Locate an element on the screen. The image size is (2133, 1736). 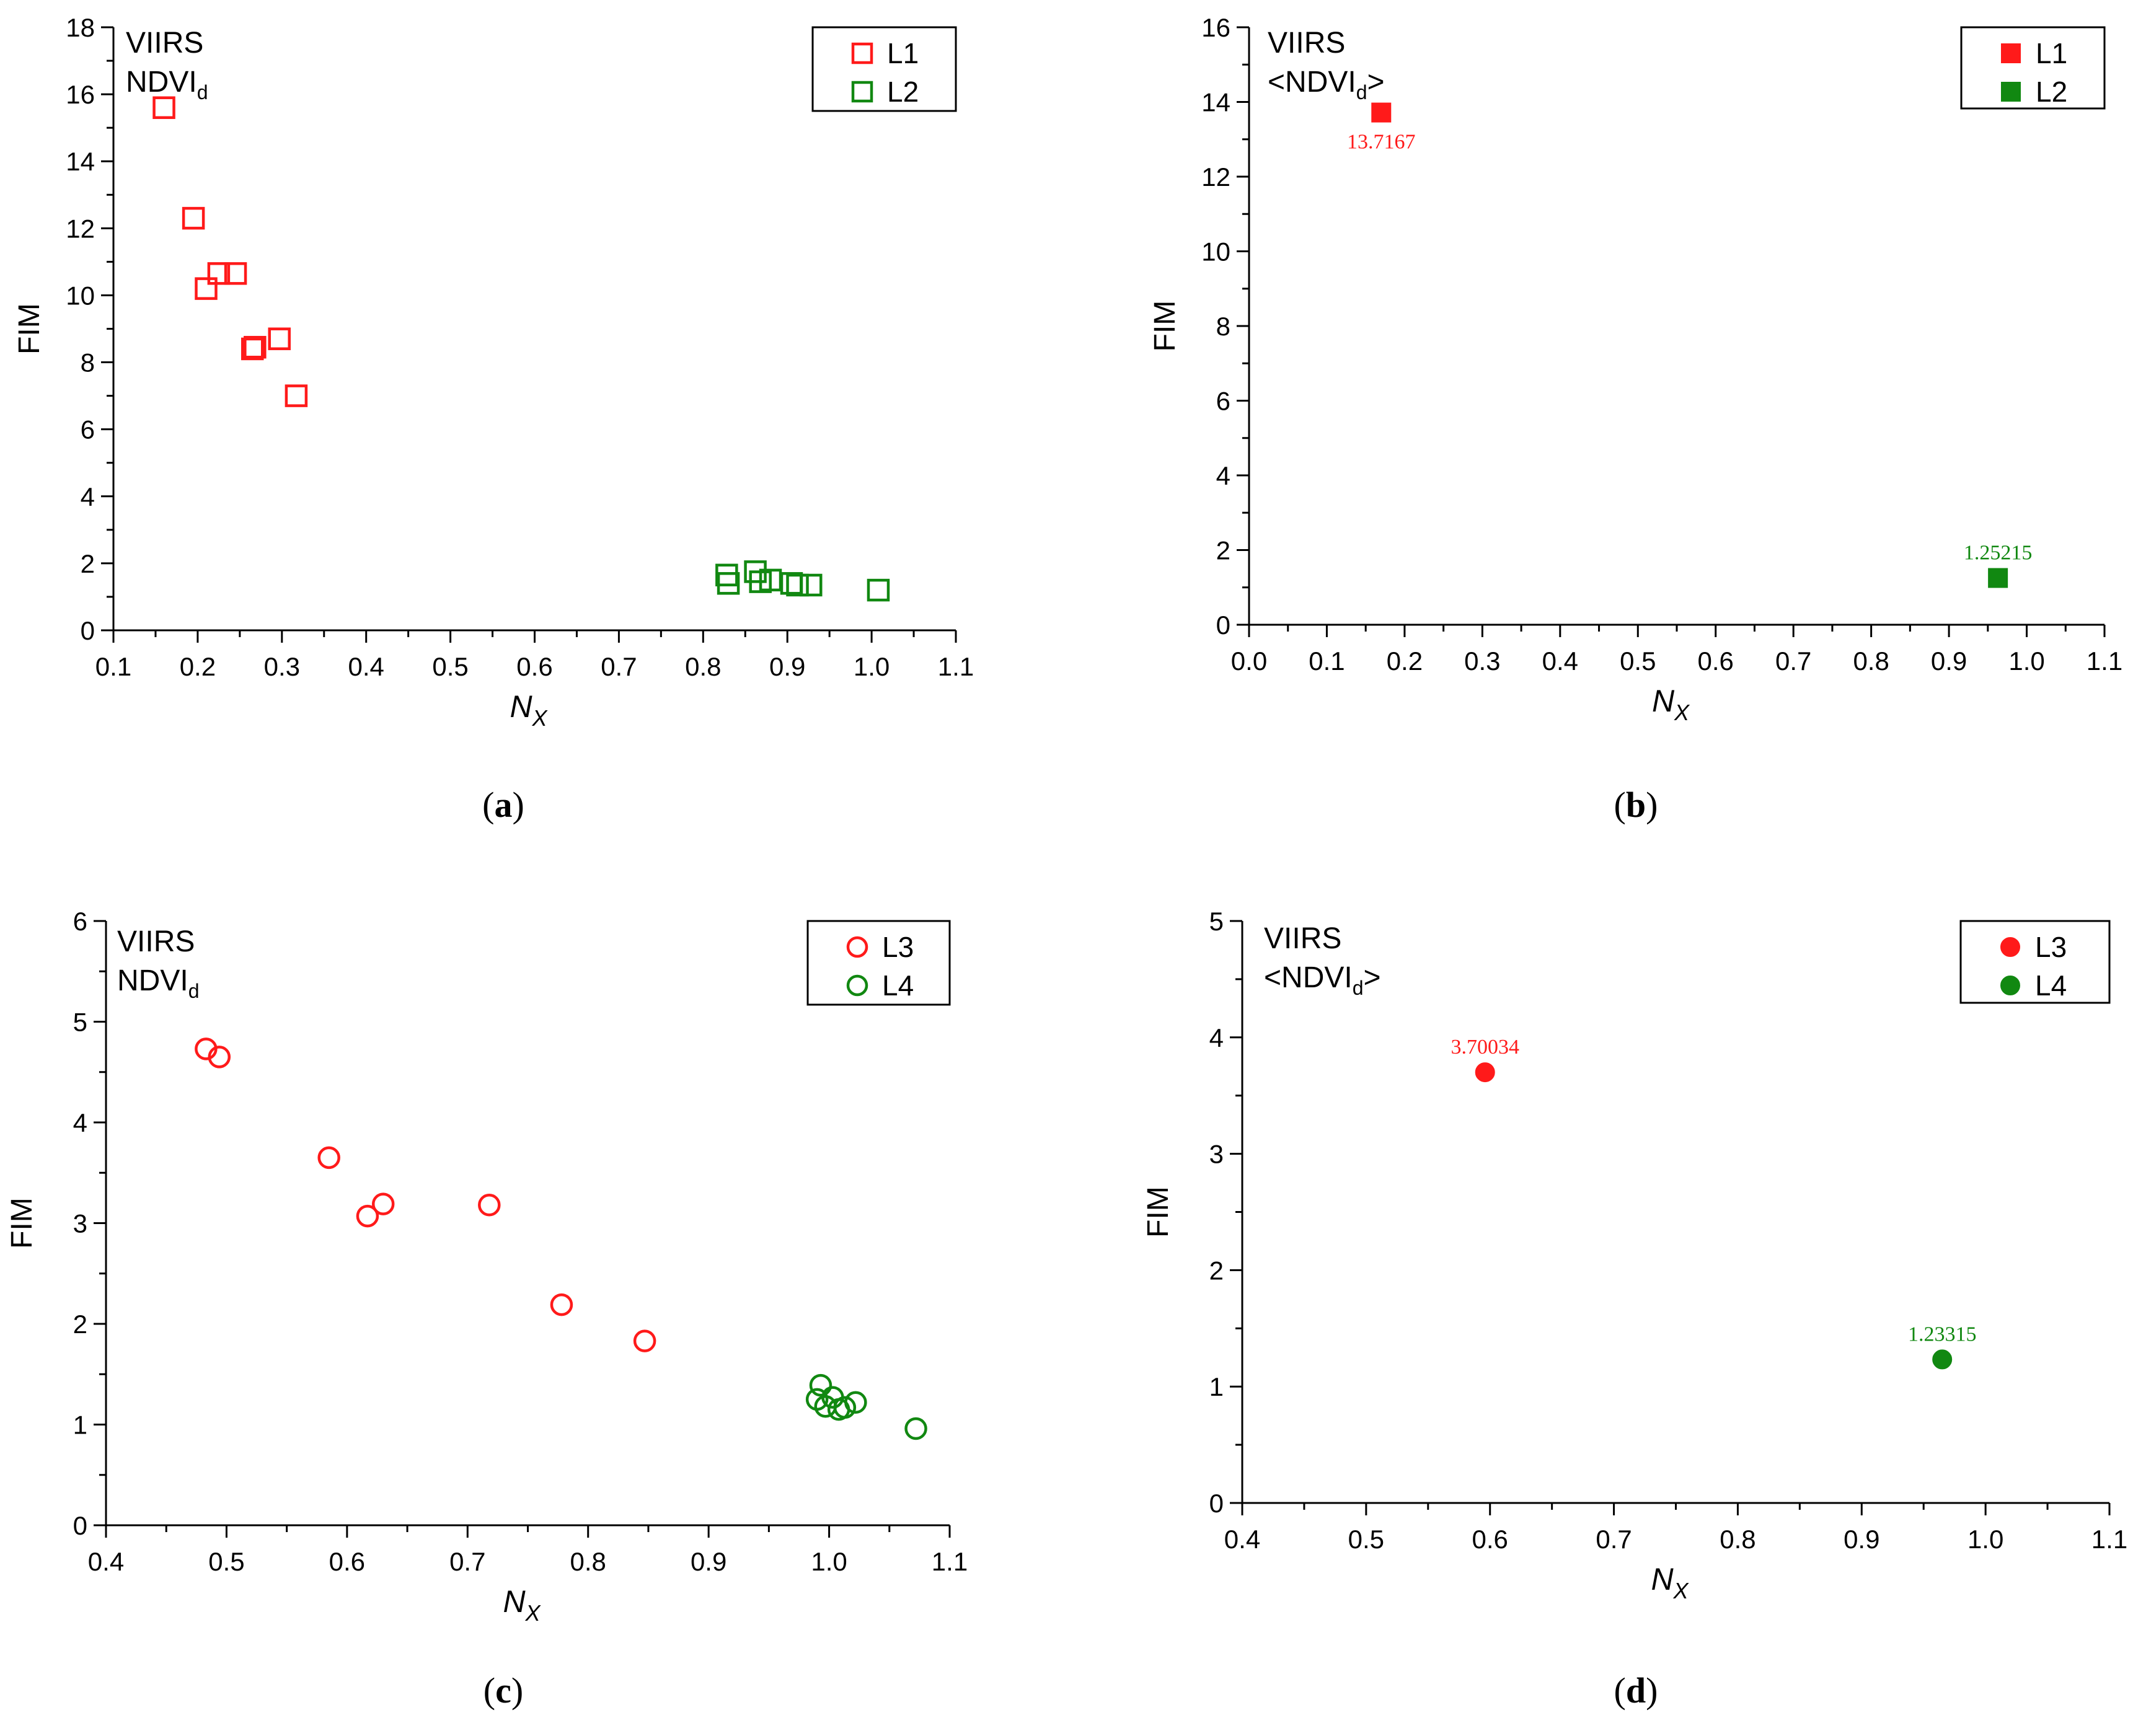
title-index-sub: d is located at coordinates (202, 92).